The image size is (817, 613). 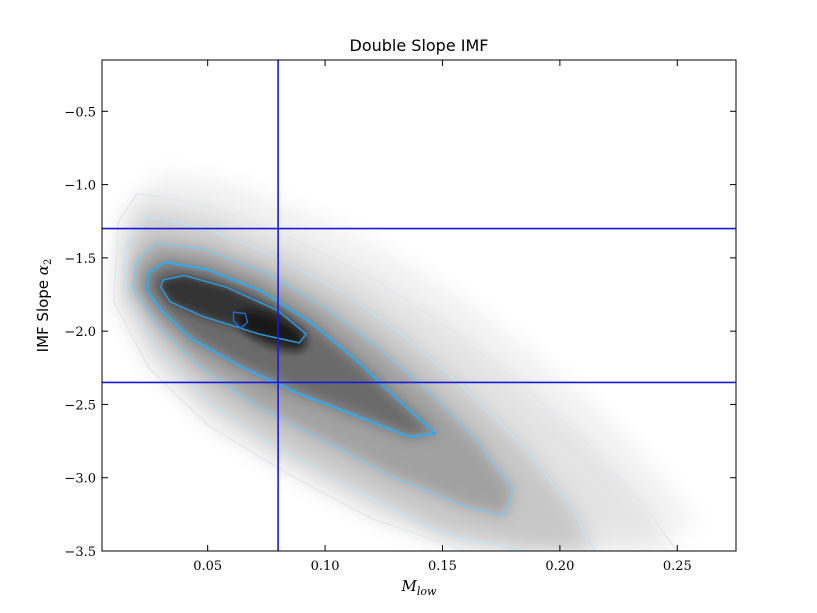 I want to click on y-tick-label: −3.0, so click(x=80, y=479).